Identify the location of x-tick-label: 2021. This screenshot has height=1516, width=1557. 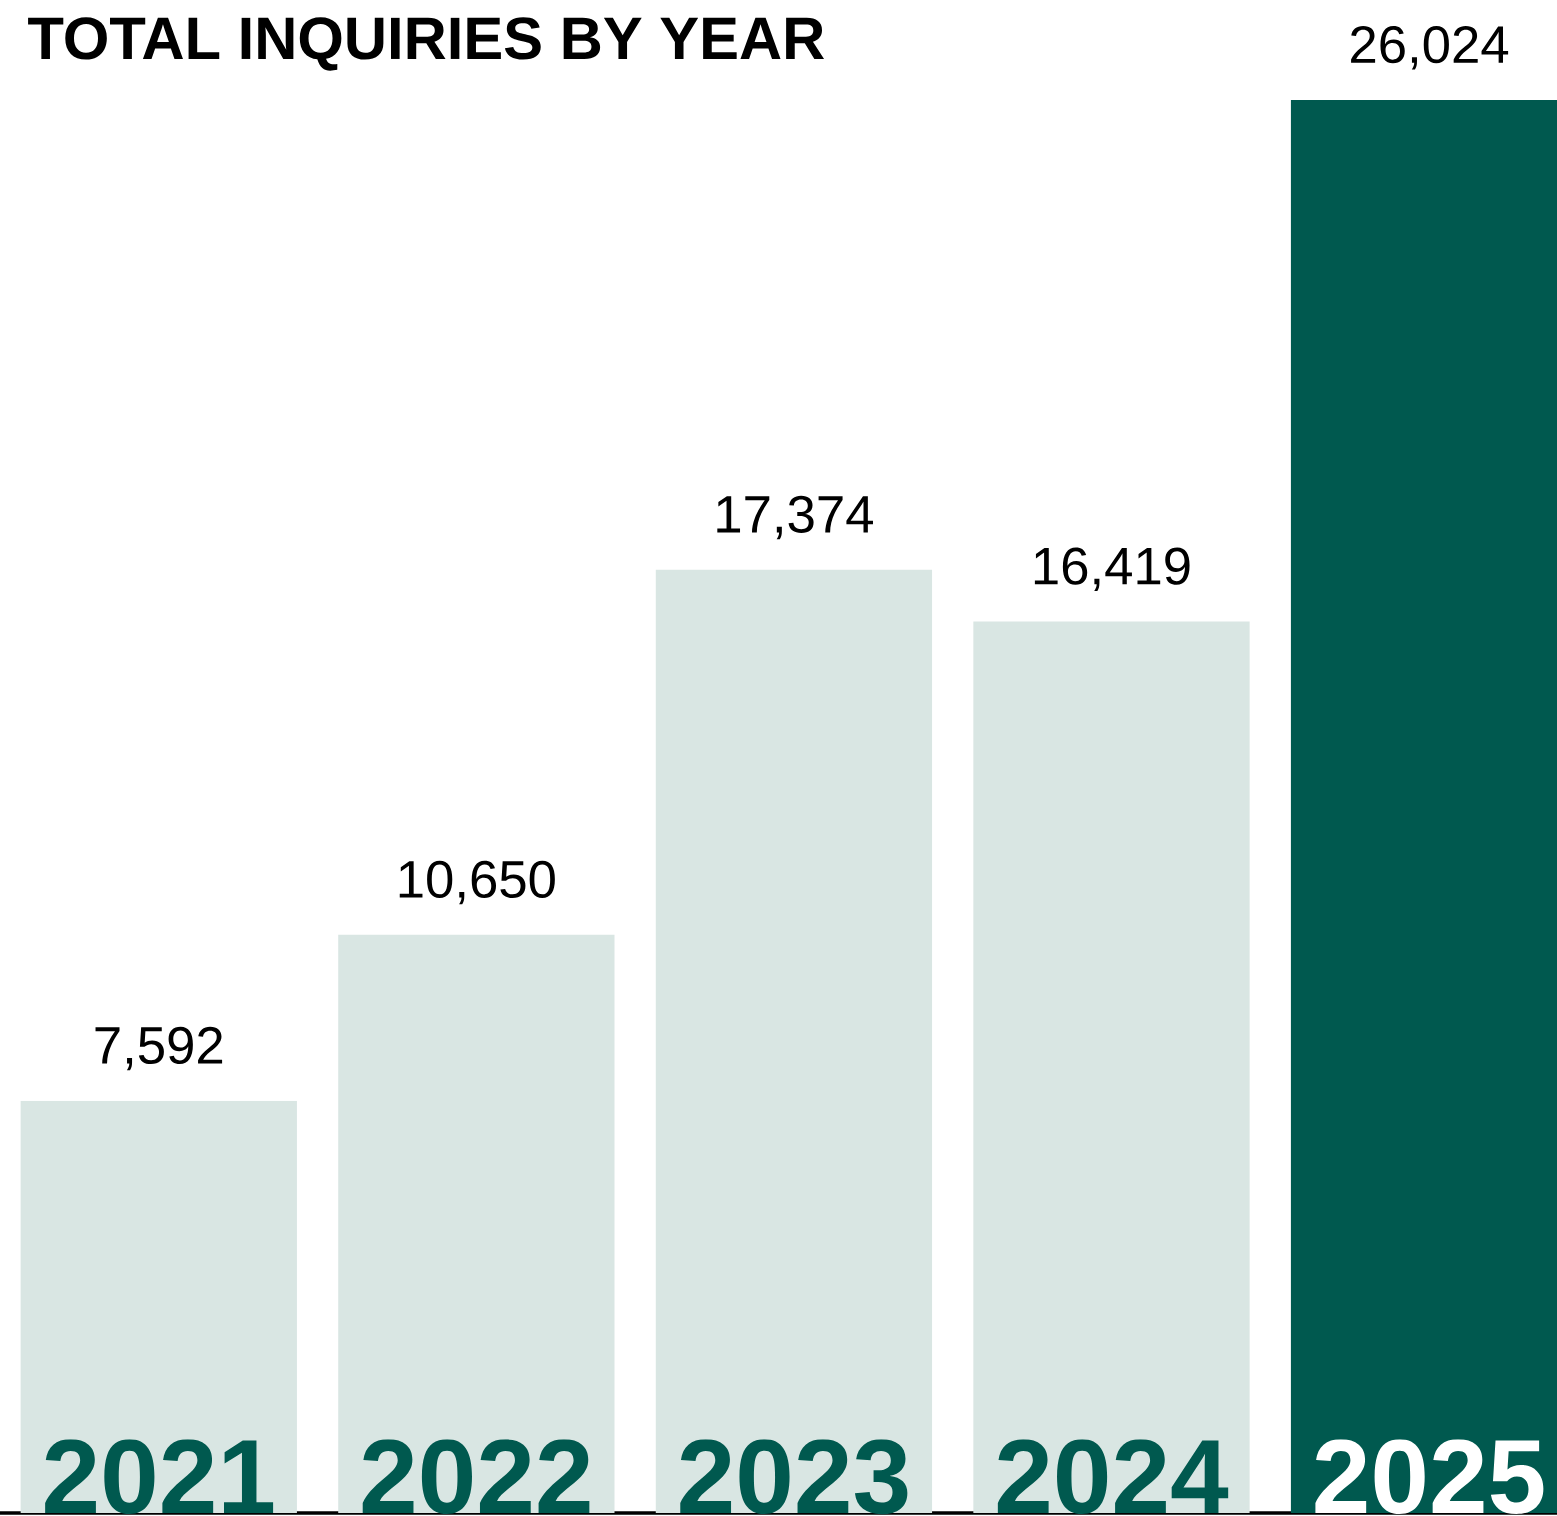
(159, 1477).